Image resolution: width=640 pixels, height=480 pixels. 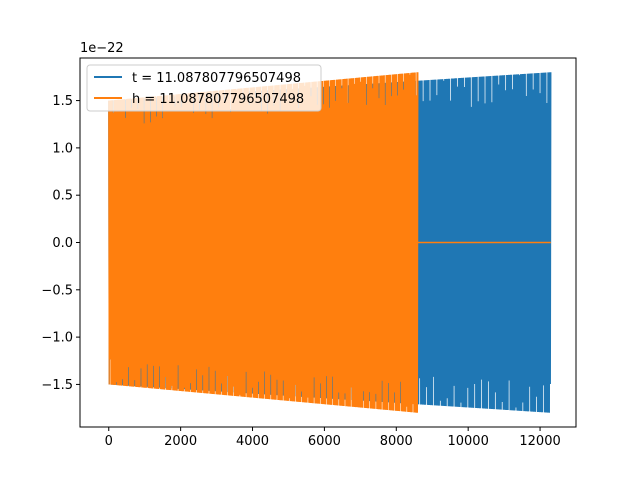 What do you see at coordinates (57, 338) in the screenshot?
I see `y-tick-label: −1.0` at bounding box center [57, 338].